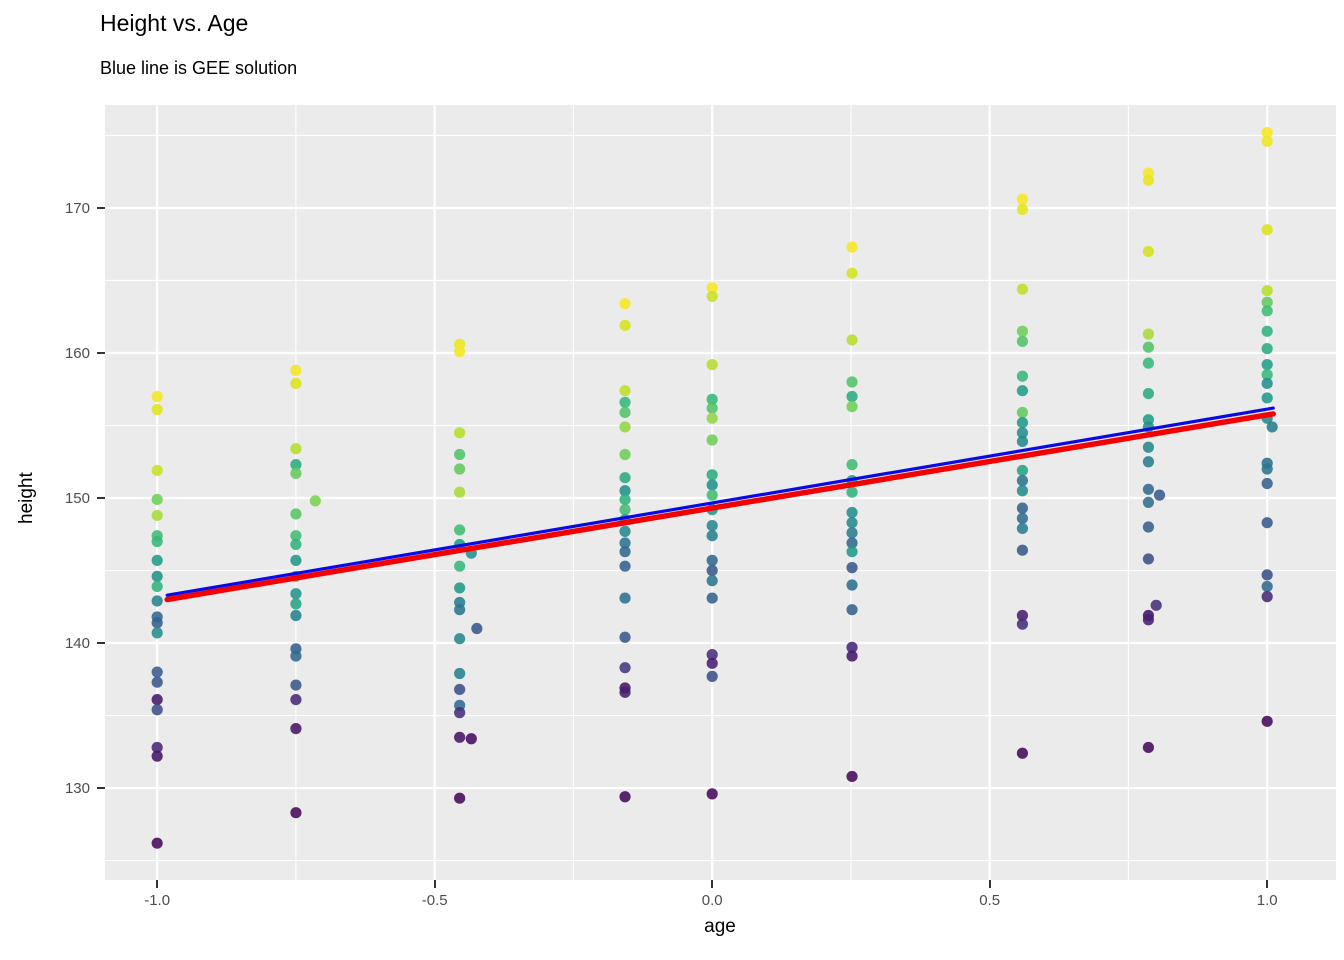  What do you see at coordinates (199, 68) in the screenshot?
I see `plot-subtitle: Blue line is GEE solution` at bounding box center [199, 68].